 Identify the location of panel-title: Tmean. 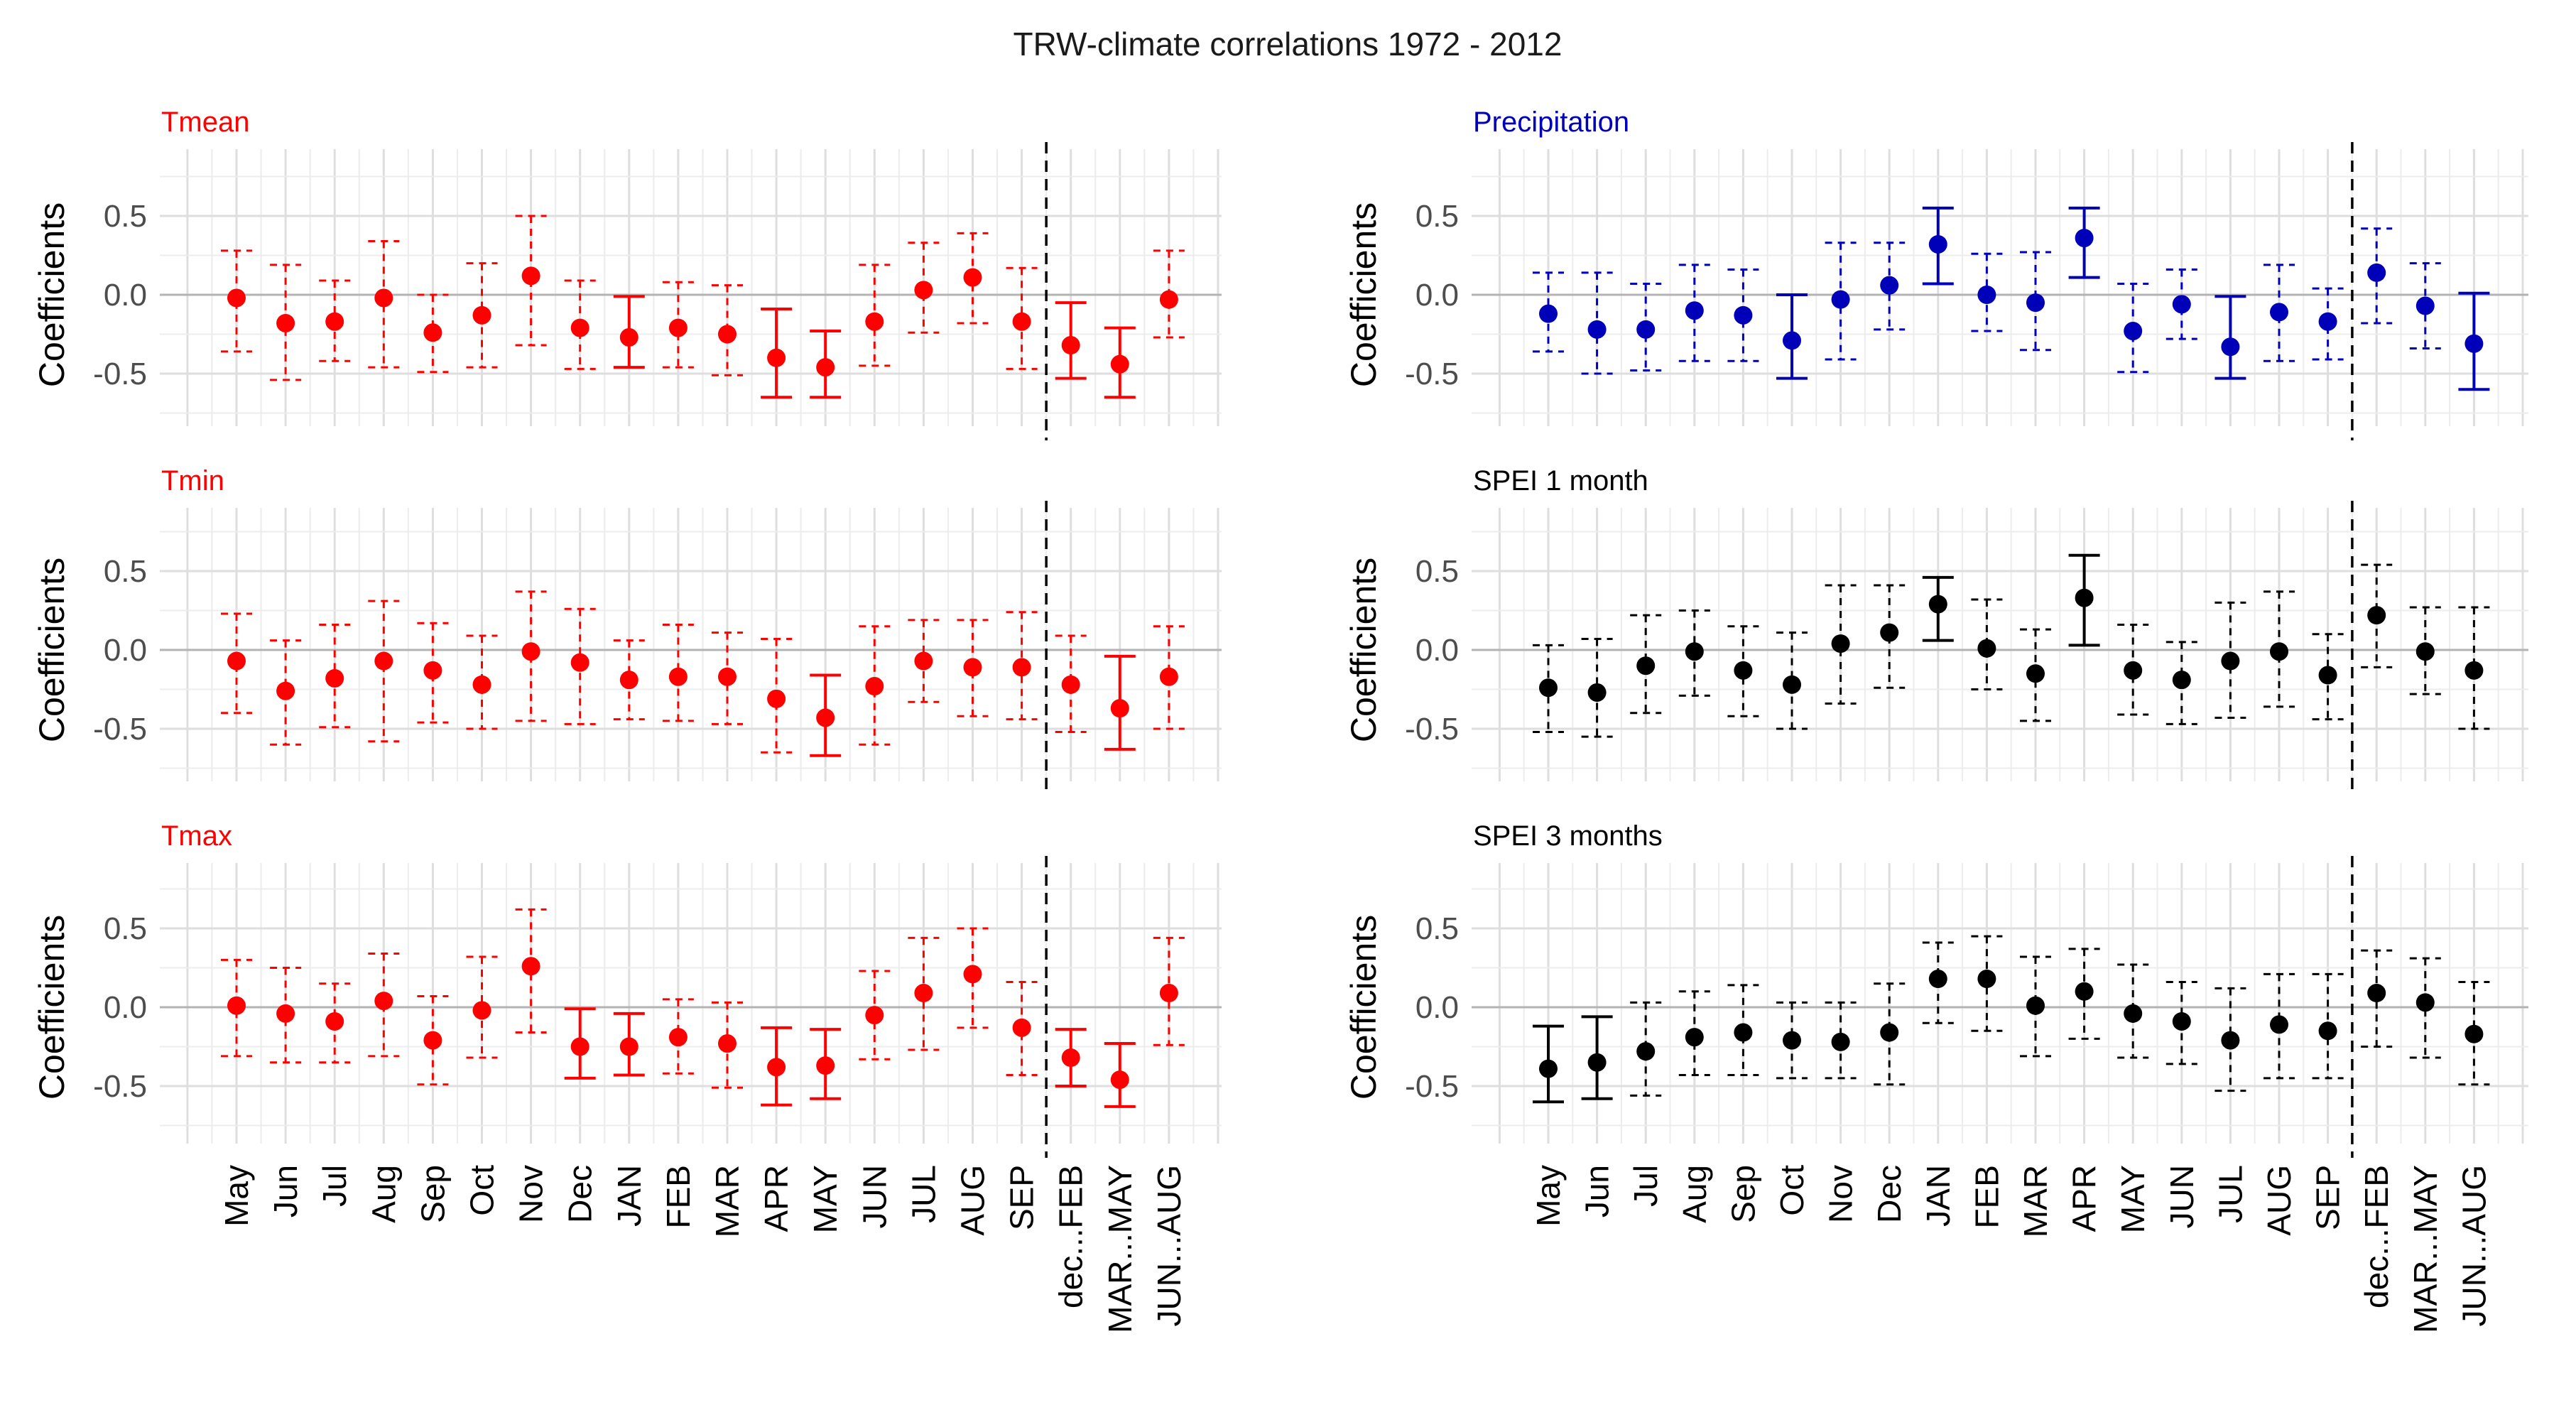
(205, 122).